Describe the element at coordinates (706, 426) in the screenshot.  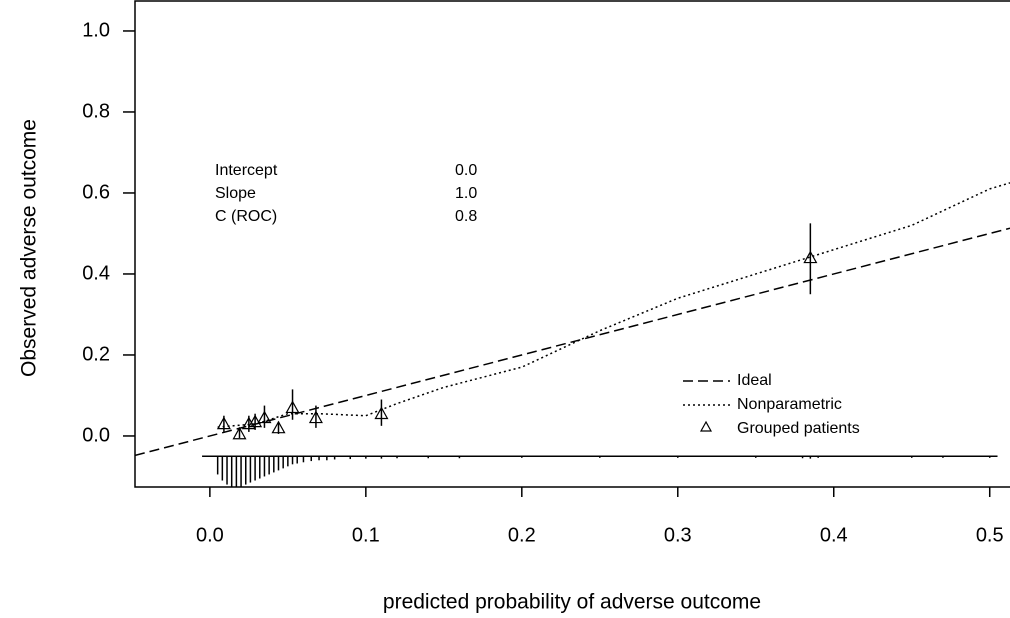
I see `legend-symbol` at that location.